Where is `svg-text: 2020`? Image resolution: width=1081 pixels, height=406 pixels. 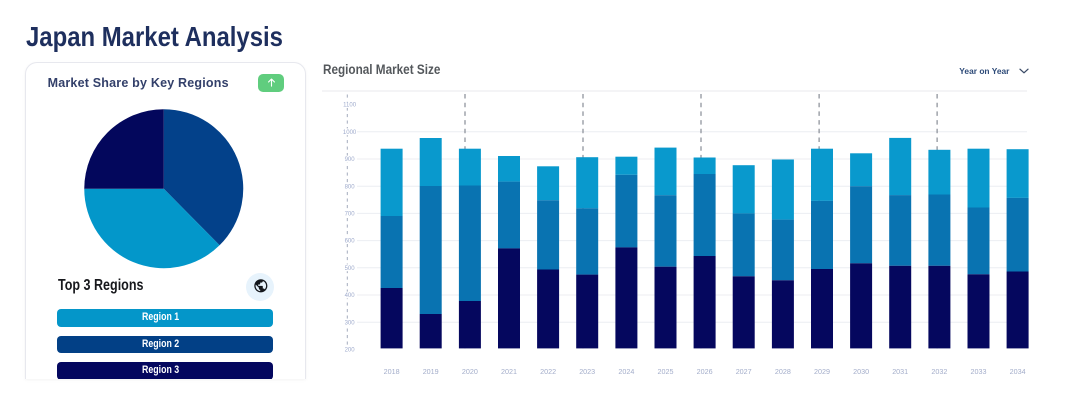 svg-text: 2020 is located at coordinates (470, 371).